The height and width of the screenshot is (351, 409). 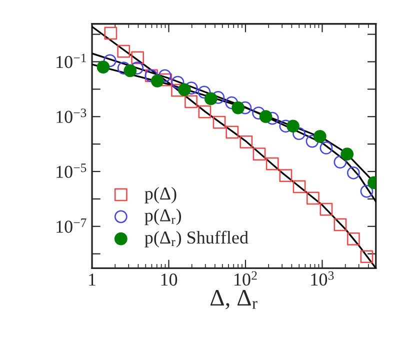 I want to click on x-axis-title: Δ, Δ$_{r}$, so click(x=234, y=300).